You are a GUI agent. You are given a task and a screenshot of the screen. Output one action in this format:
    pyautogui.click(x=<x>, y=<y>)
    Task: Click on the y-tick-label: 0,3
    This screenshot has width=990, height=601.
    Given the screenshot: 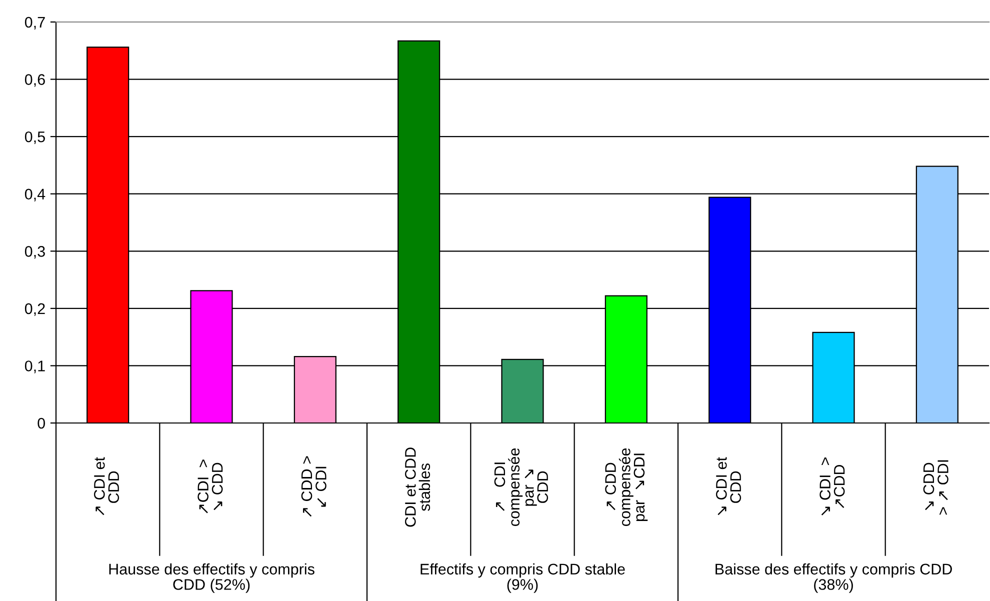 What is the action you would take?
    pyautogui.click(x=34, y=252)
    